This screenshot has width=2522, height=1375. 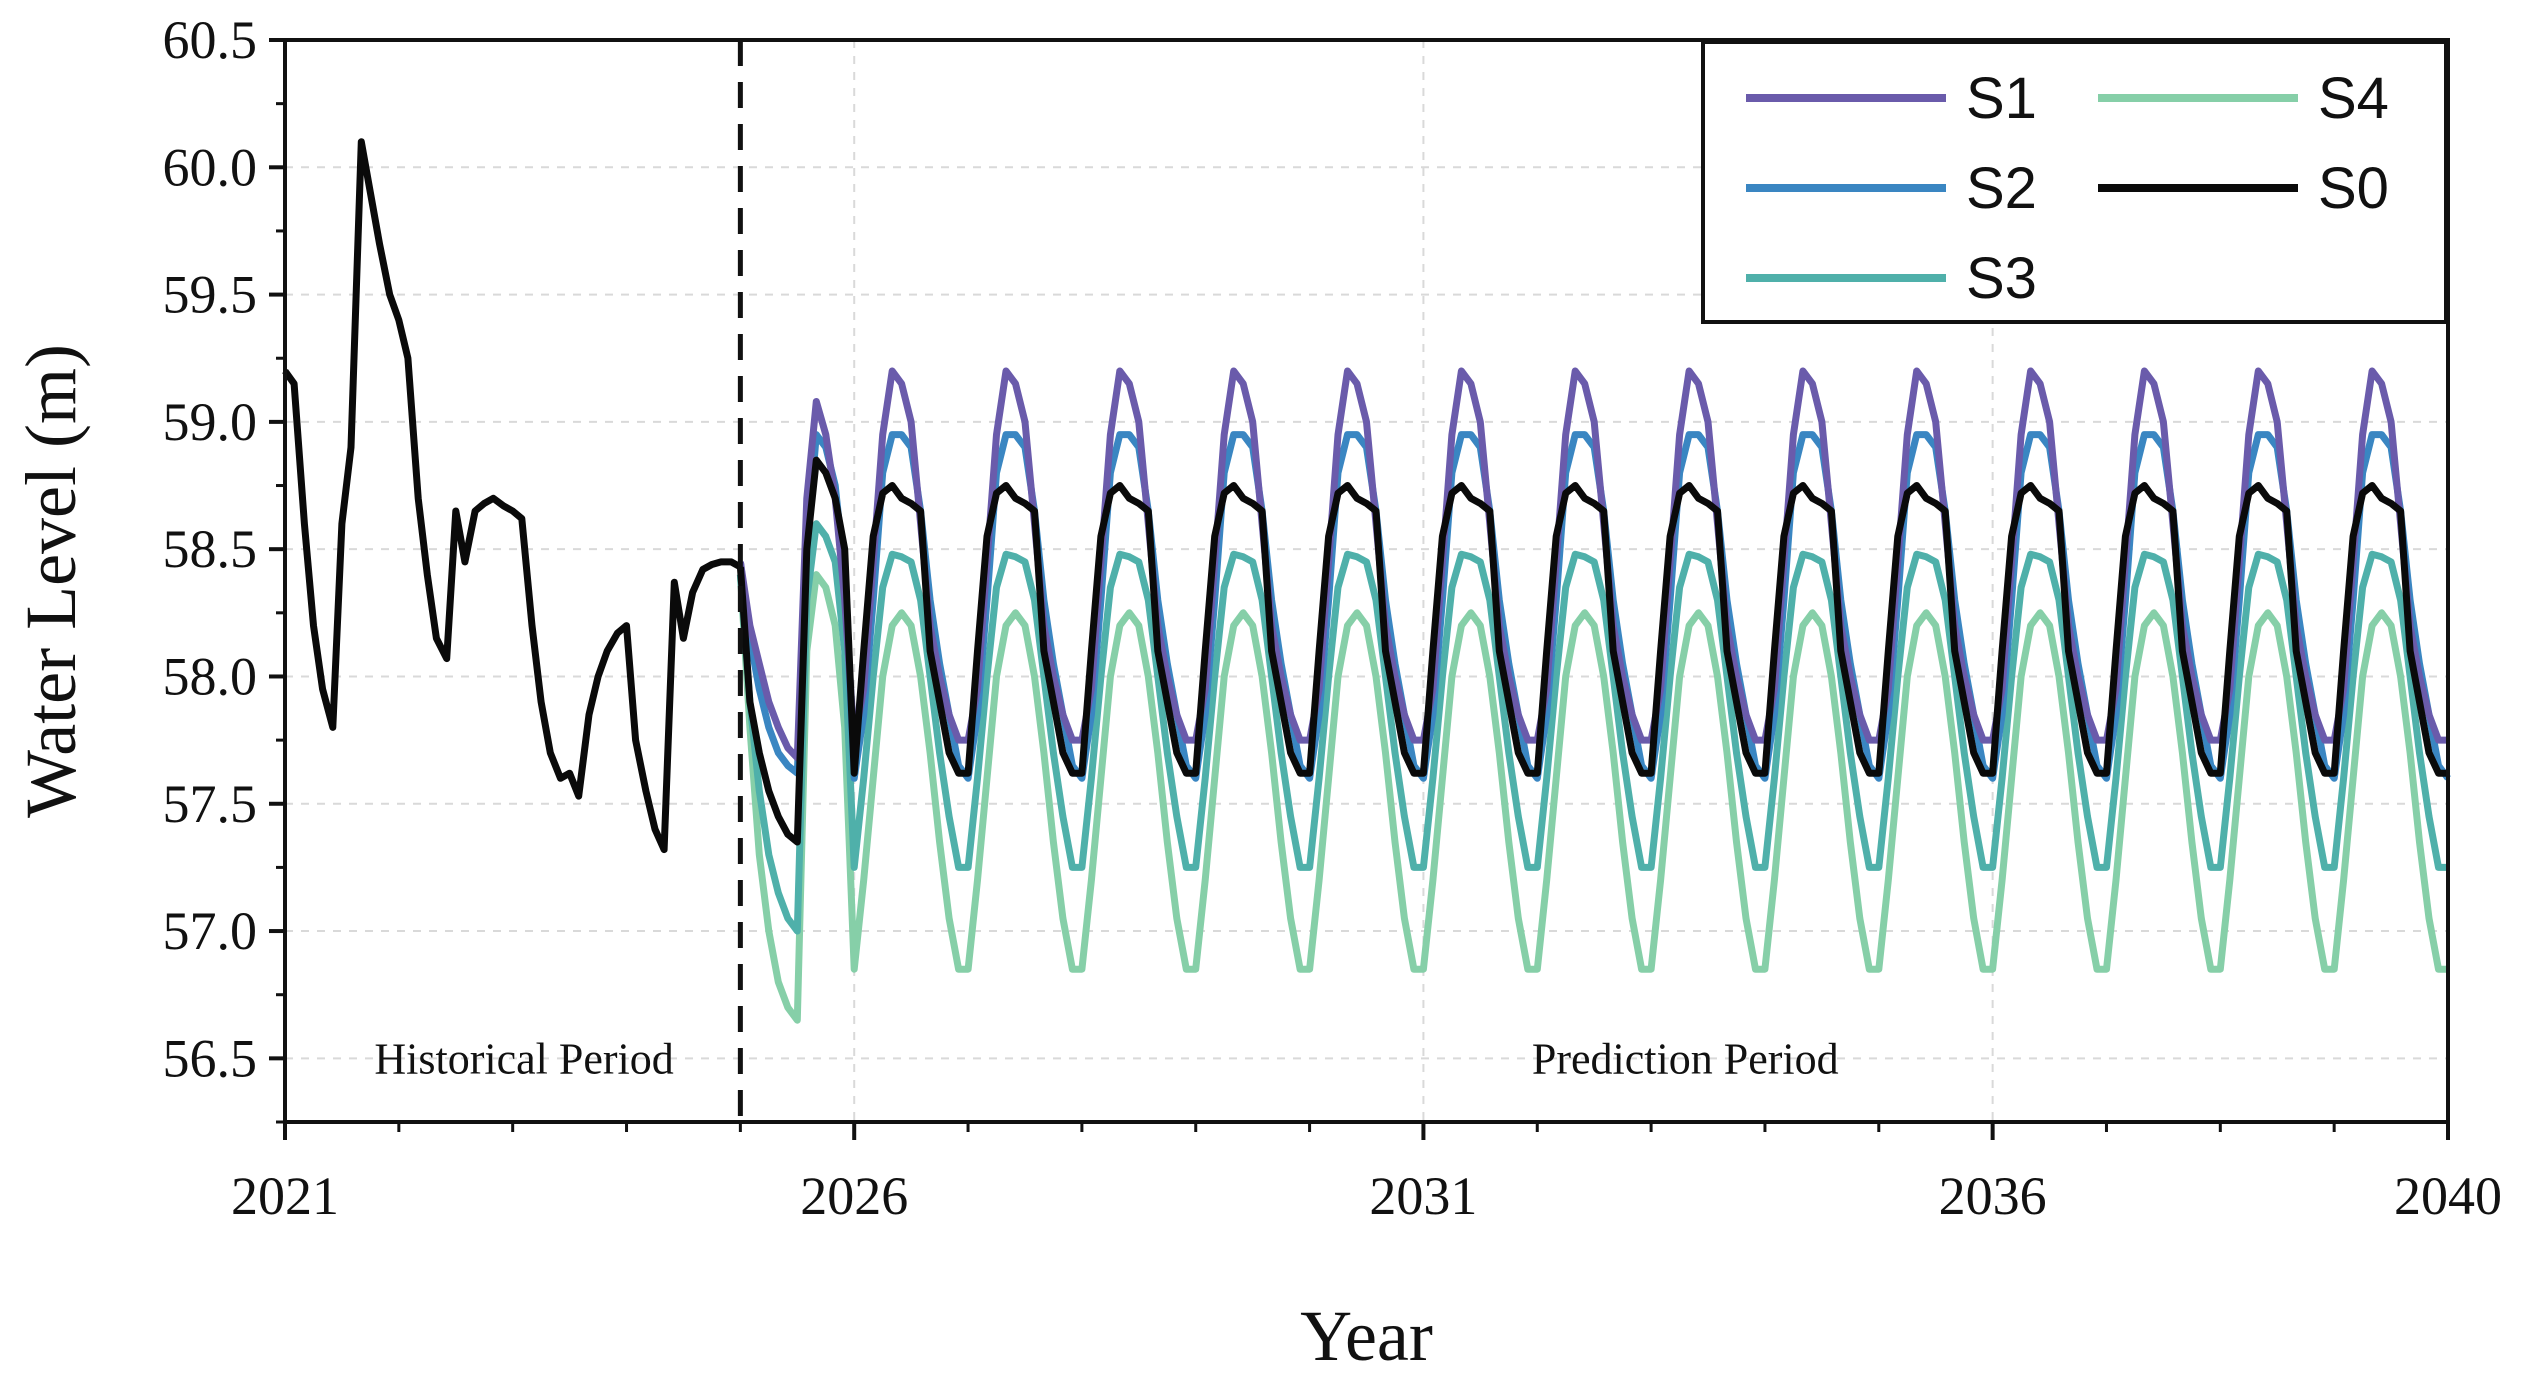 I want to click on legend: S1 S4 S2 S0 S3, so click(x=2074, y=182).